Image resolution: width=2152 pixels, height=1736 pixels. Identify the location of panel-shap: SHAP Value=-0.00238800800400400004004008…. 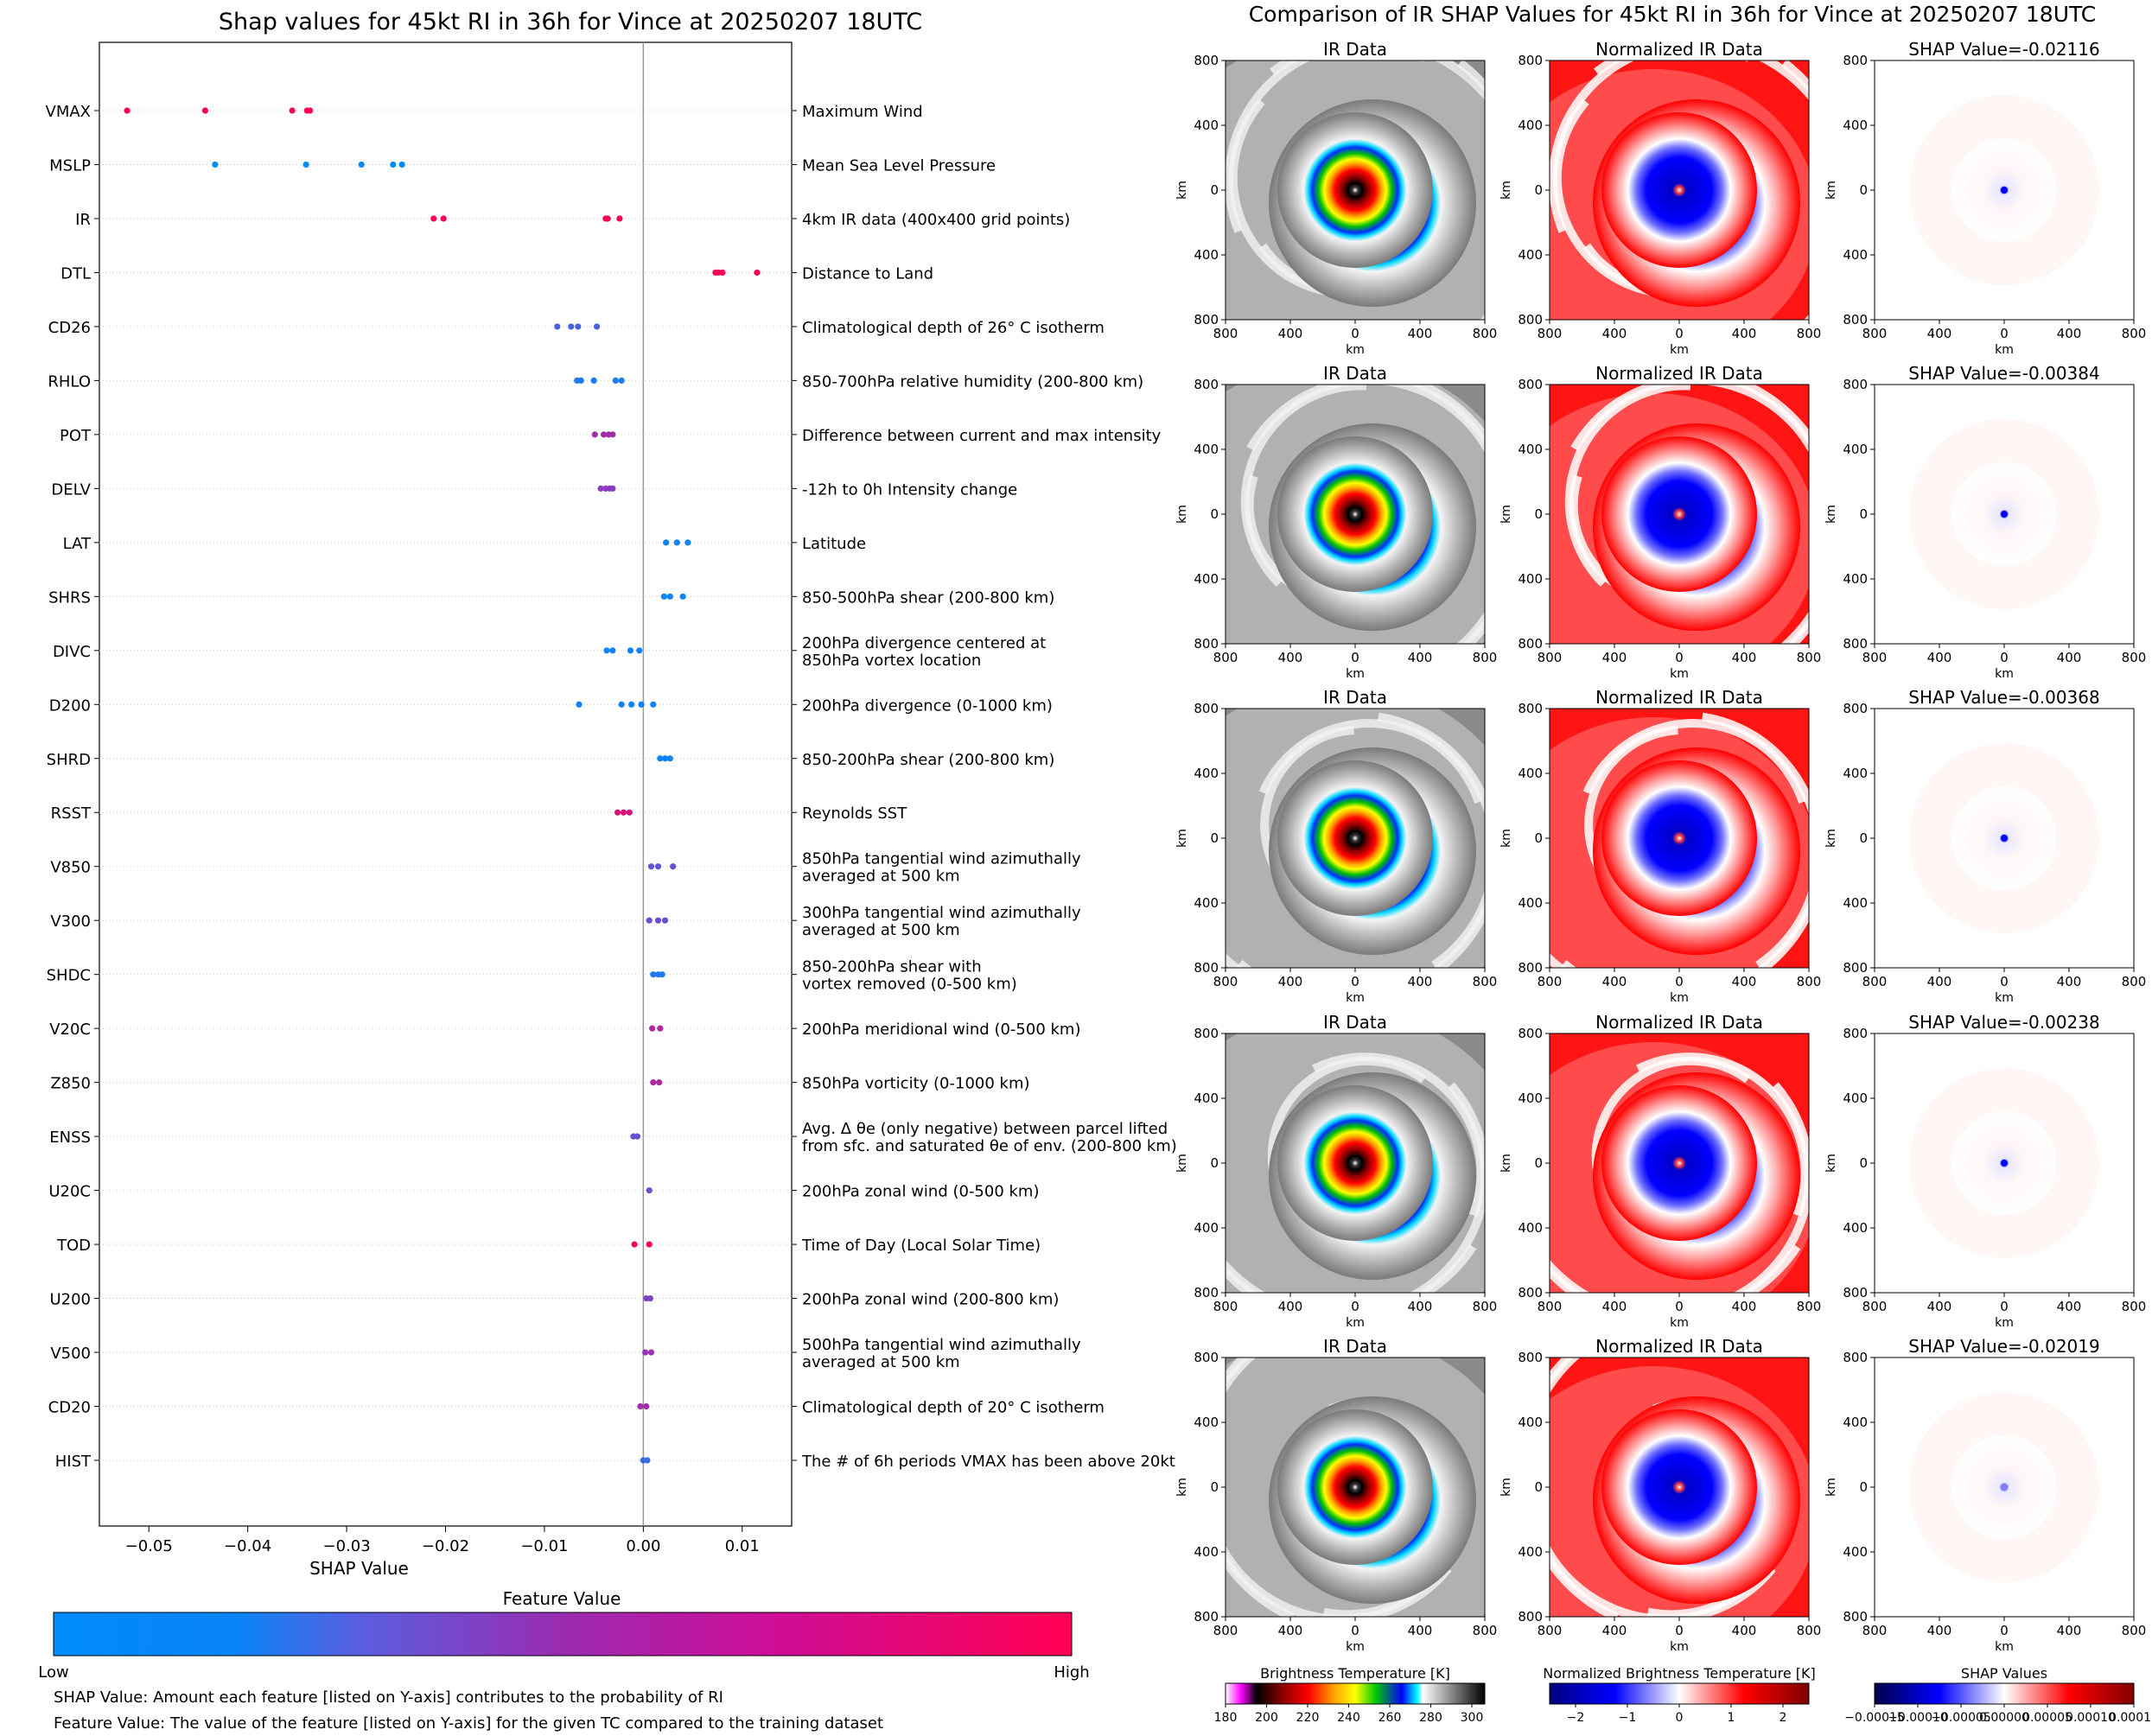
(1985, 1171).